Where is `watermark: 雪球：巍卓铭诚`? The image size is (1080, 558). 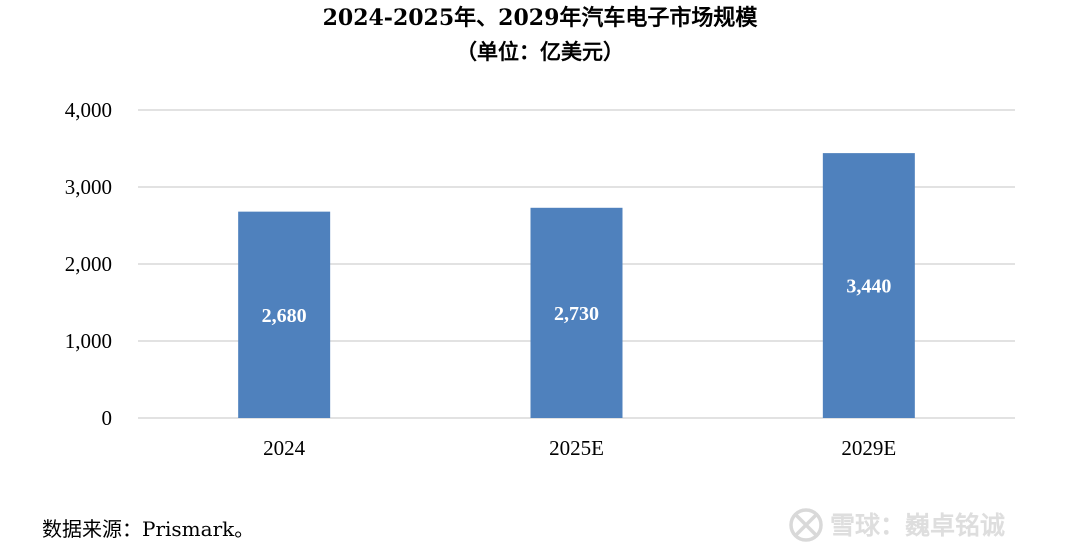 watermark: 雪球：巍卓铭诚 is located at coordinates (897, 525).